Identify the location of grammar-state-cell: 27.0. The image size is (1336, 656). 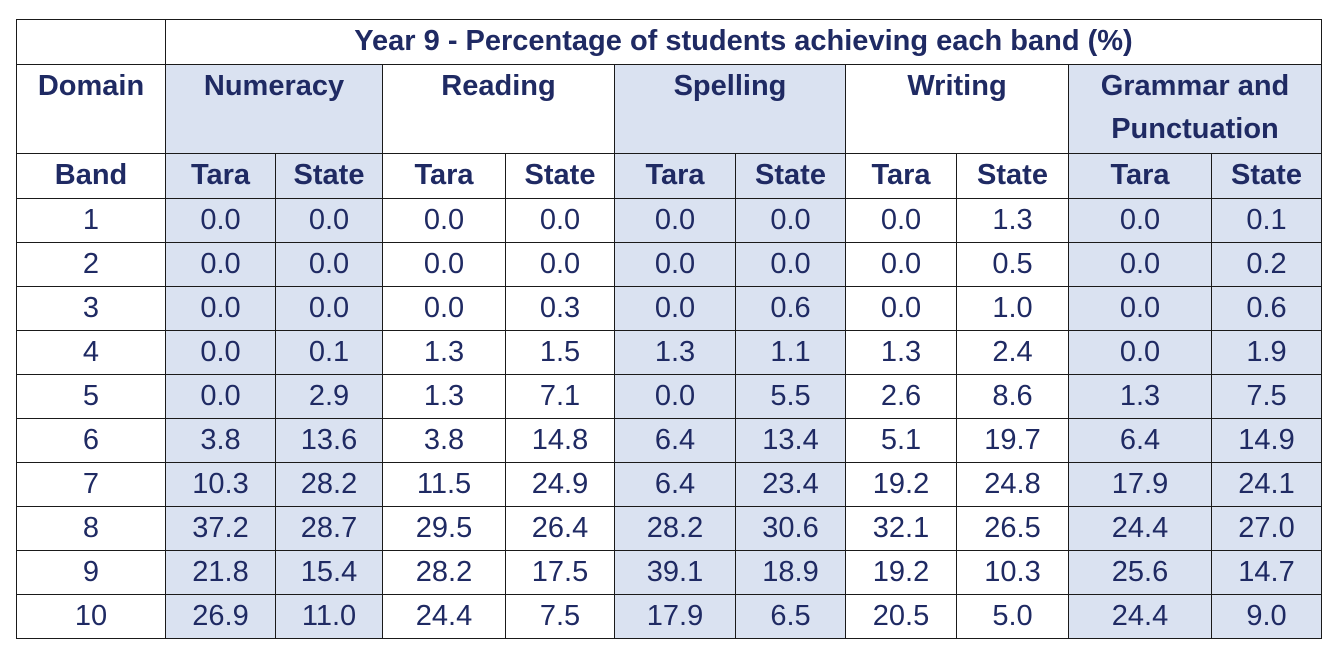
(1266, 528).